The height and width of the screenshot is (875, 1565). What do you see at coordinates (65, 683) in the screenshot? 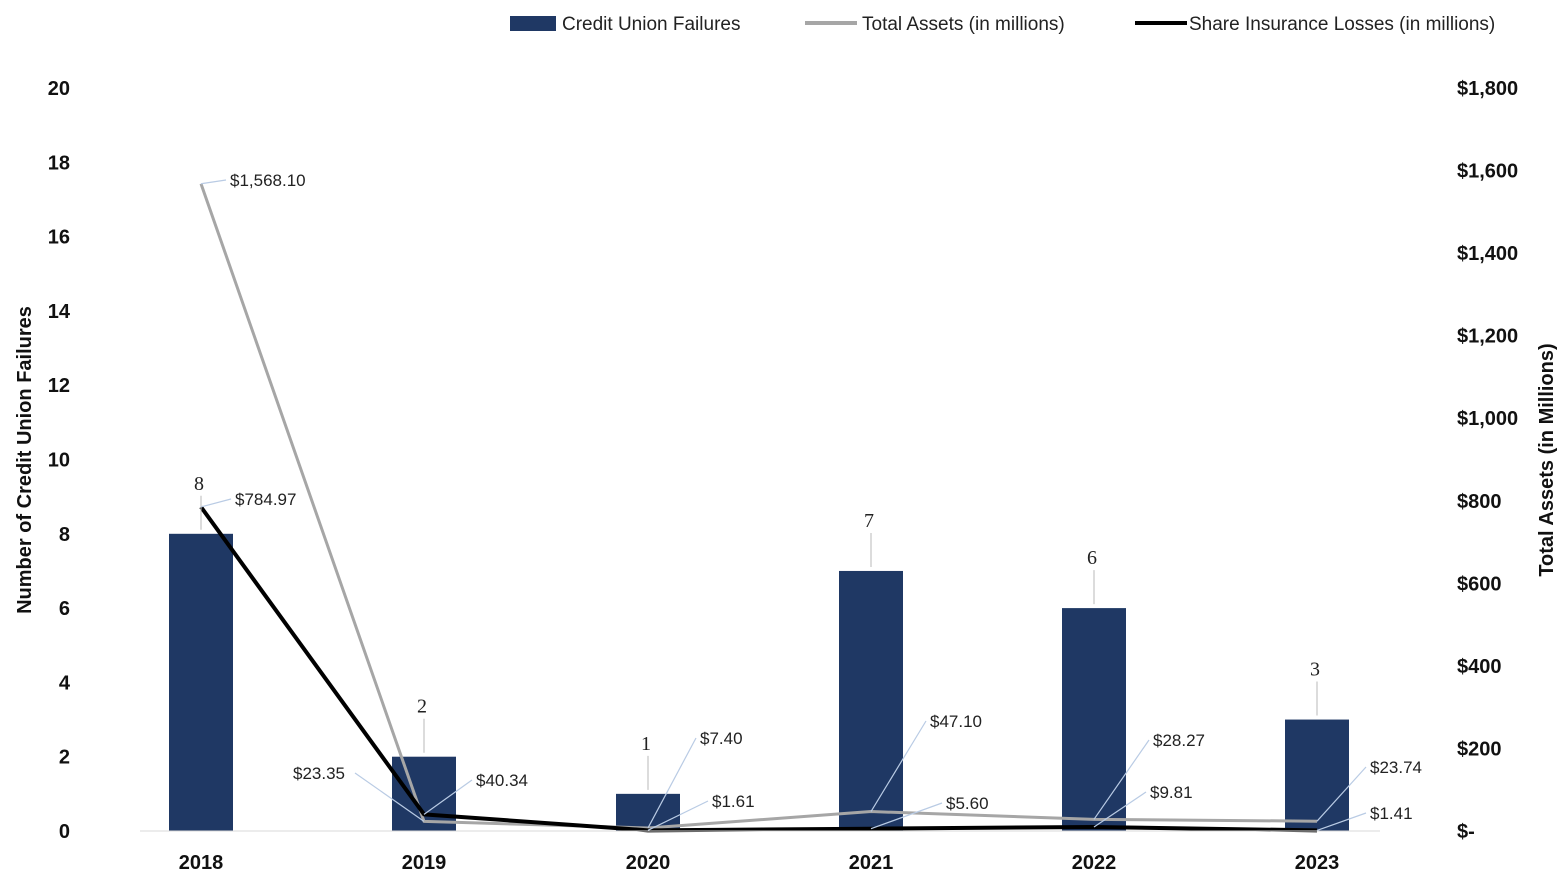
I see `left-tick-label: 4` at bounding box center [65, 683].